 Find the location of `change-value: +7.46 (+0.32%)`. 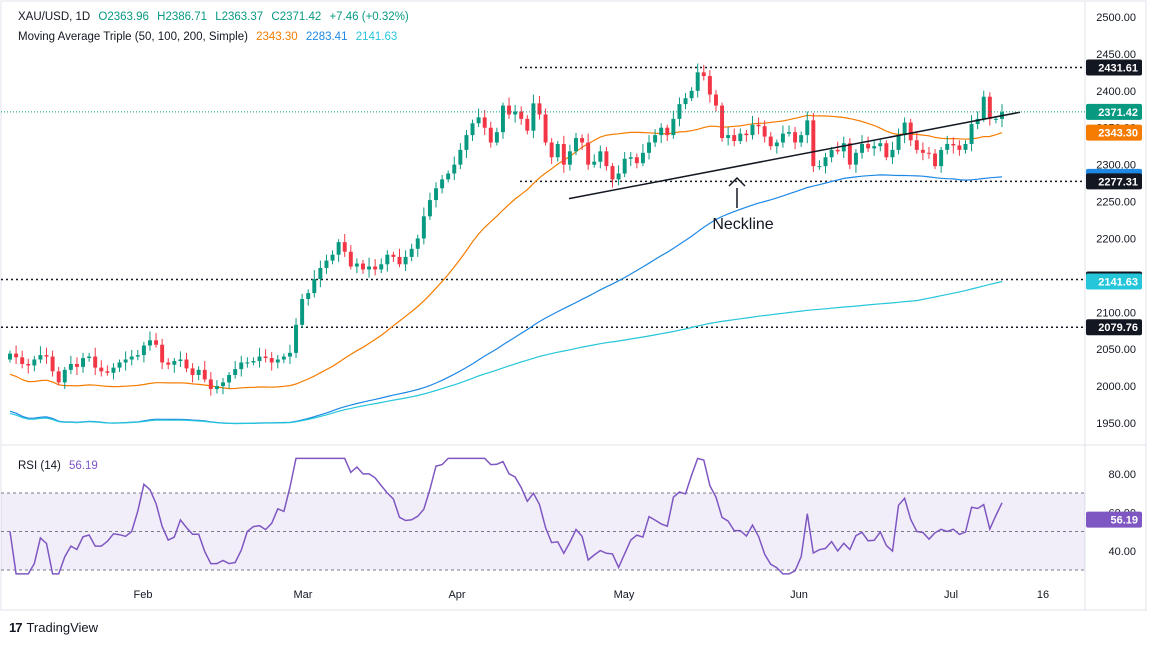

change-value: +7.46 (+0.32%) is located at coordinates (369, 17).